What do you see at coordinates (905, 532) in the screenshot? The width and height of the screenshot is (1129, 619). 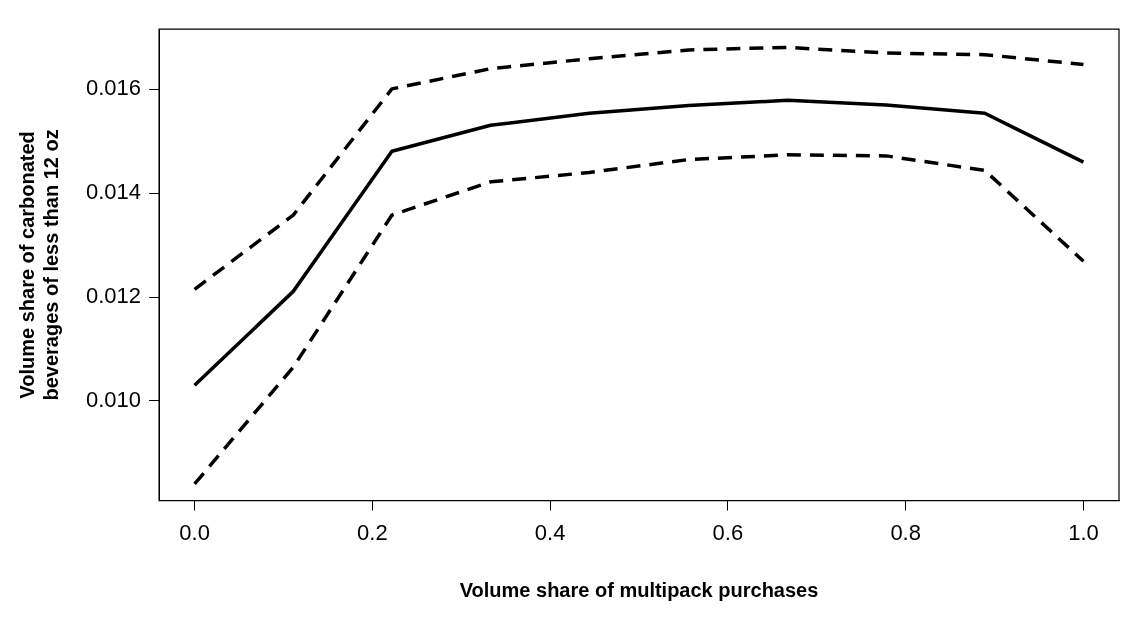 I see `x-tick-label: 0.8` at bounding box center [905, 532].